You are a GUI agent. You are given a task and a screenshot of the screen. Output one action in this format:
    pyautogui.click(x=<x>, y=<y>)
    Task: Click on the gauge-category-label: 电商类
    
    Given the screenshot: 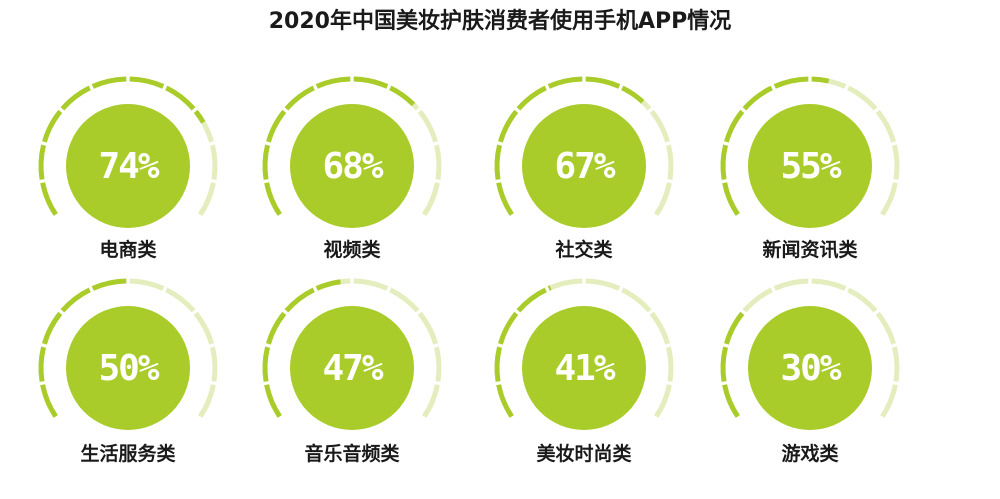 What is the action you would take?
    pyautogui.click(x=127, y=249)
    